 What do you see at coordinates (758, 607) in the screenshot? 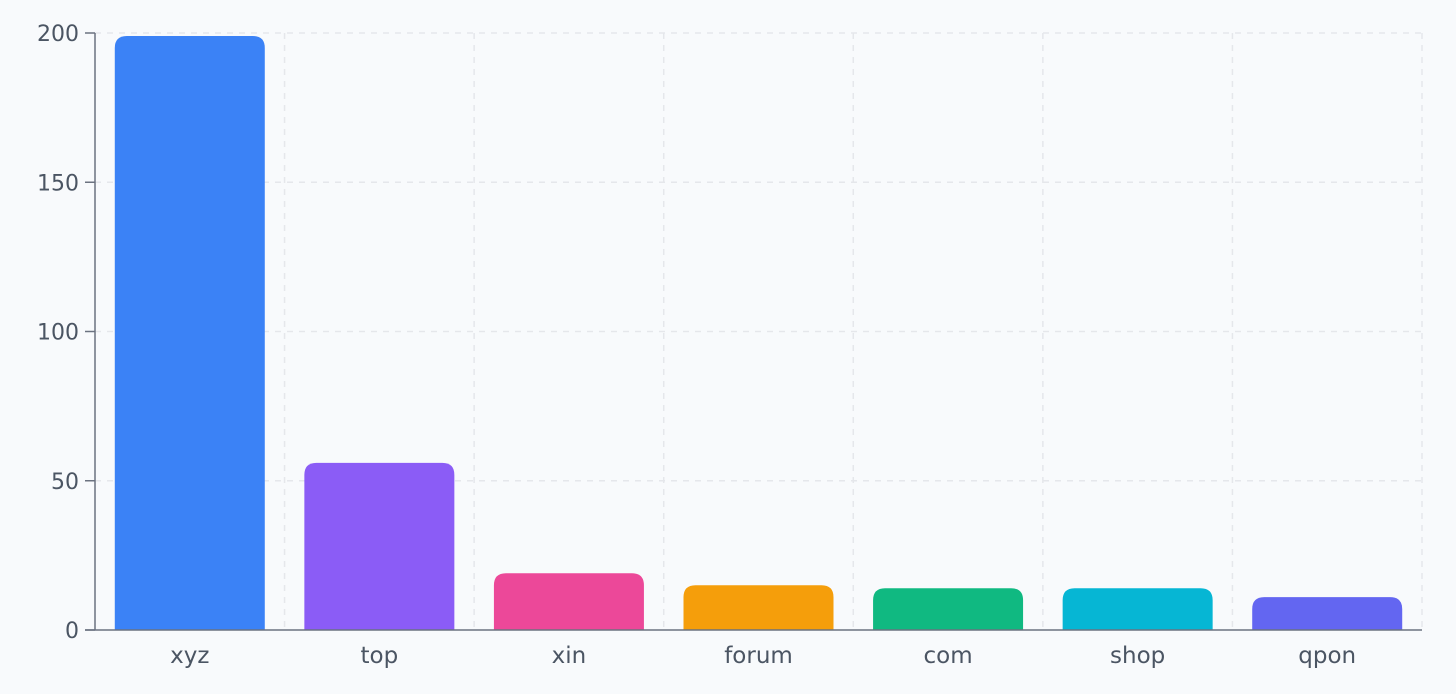
I see `bar-forum` at bounding box center [758, 607].